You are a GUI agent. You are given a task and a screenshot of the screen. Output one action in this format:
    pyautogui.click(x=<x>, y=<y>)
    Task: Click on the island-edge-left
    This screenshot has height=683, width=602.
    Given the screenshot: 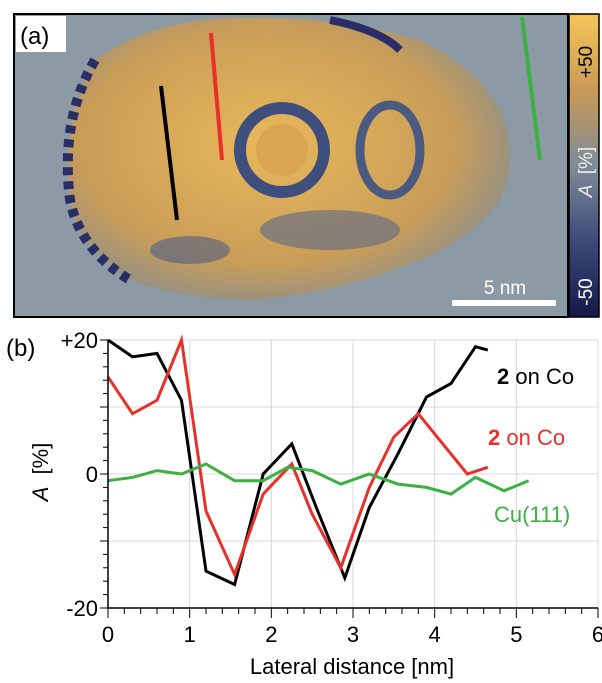 What is the action you would take?
    pyautogui.click(x=97, y=171)
    